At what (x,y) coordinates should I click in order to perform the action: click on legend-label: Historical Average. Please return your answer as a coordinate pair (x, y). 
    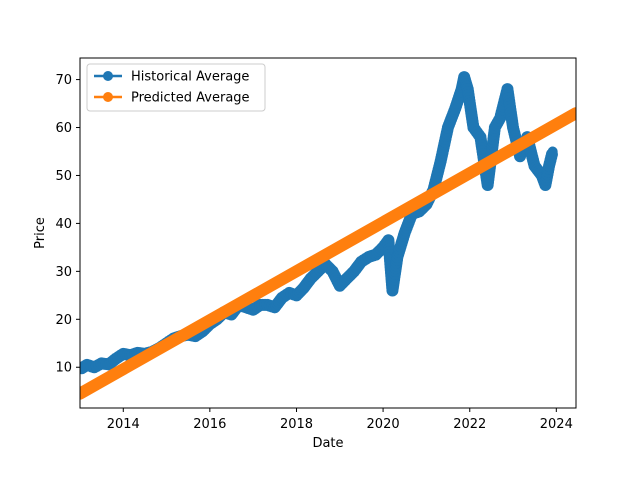
    Looking at the image, I should click on (190, 77).